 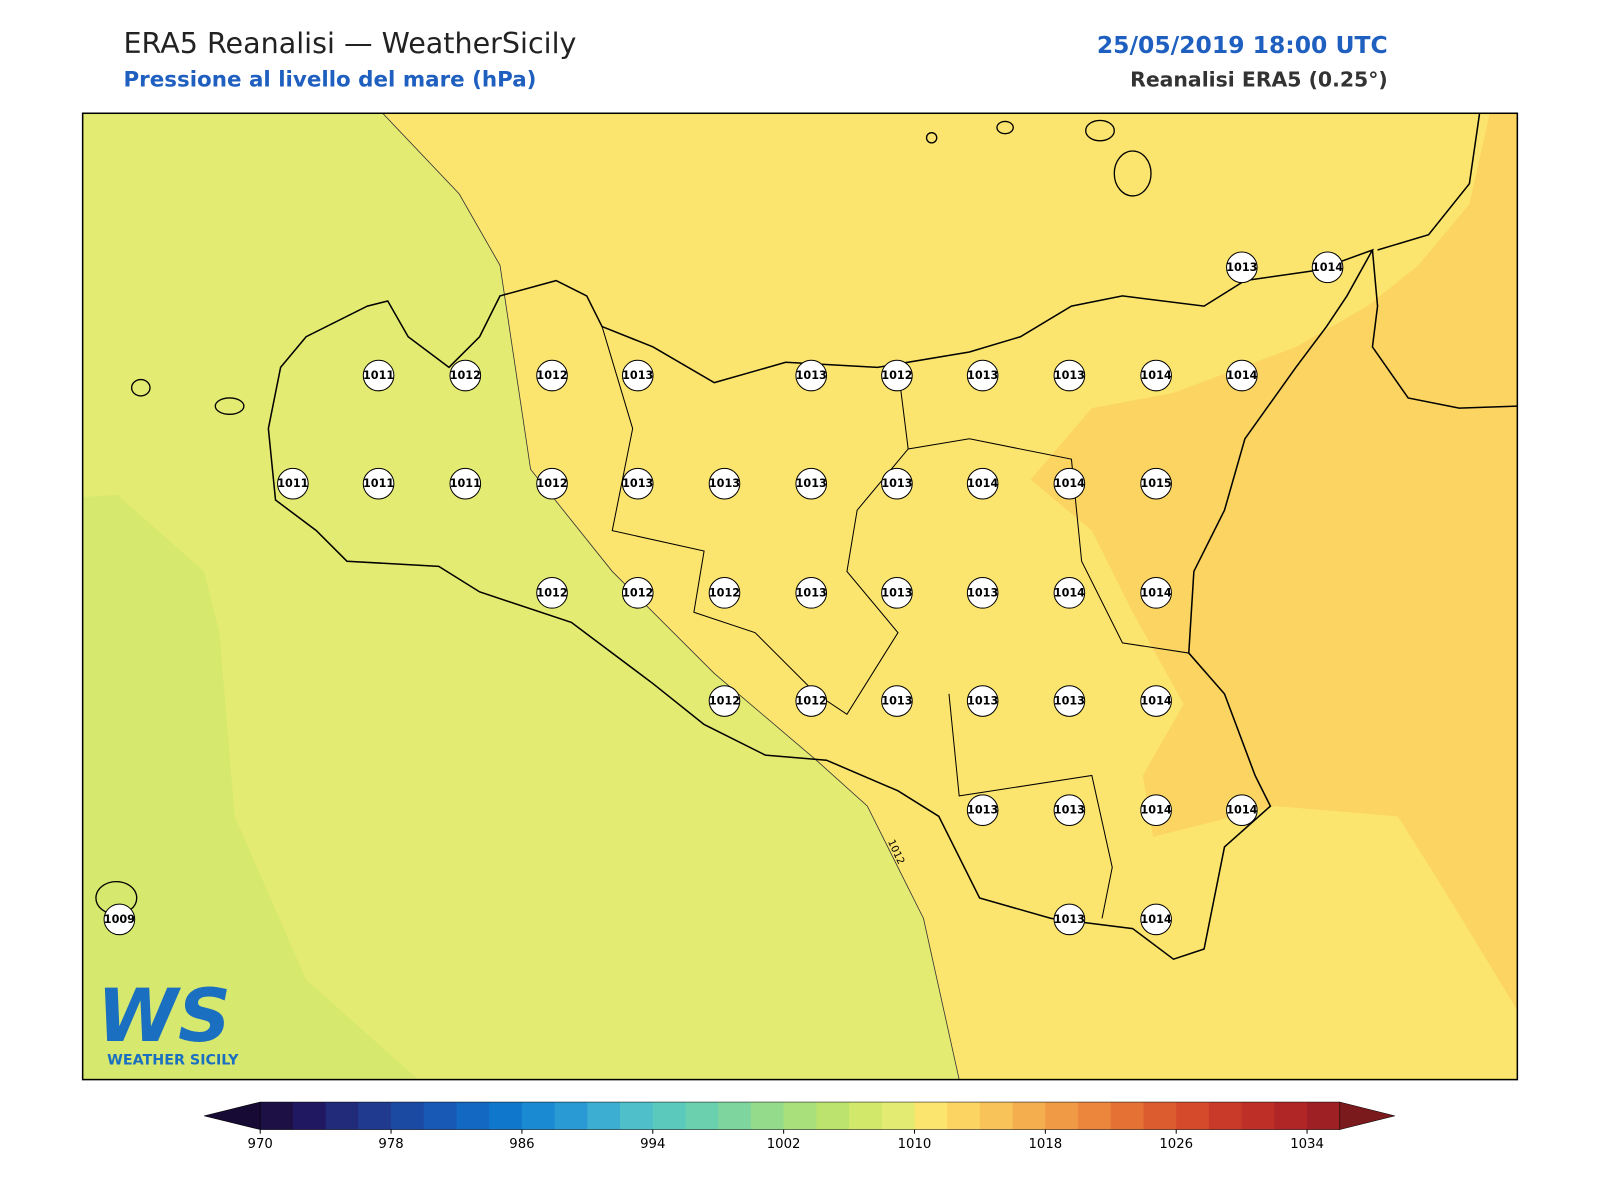 I want to click on calabria-coast, so click(x=1444, y=329).